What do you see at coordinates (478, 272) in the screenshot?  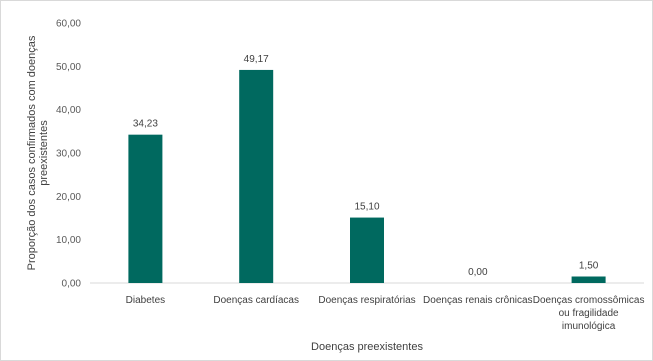 I see `data-label: 0,00` at bounding box center [478, 272].